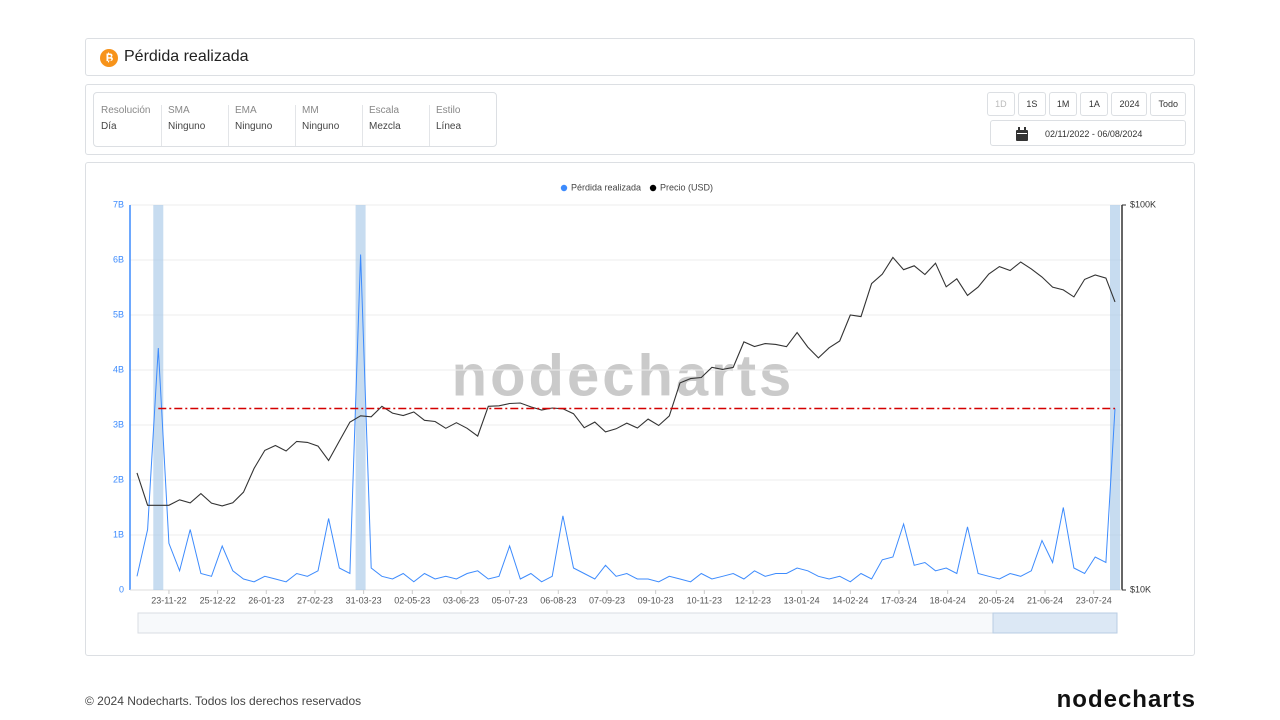 This screenshot has height=720, width=1280. Describe the element at coordinates (179, 110) in the screenshot. I see `setting-label: SMA` at that location.